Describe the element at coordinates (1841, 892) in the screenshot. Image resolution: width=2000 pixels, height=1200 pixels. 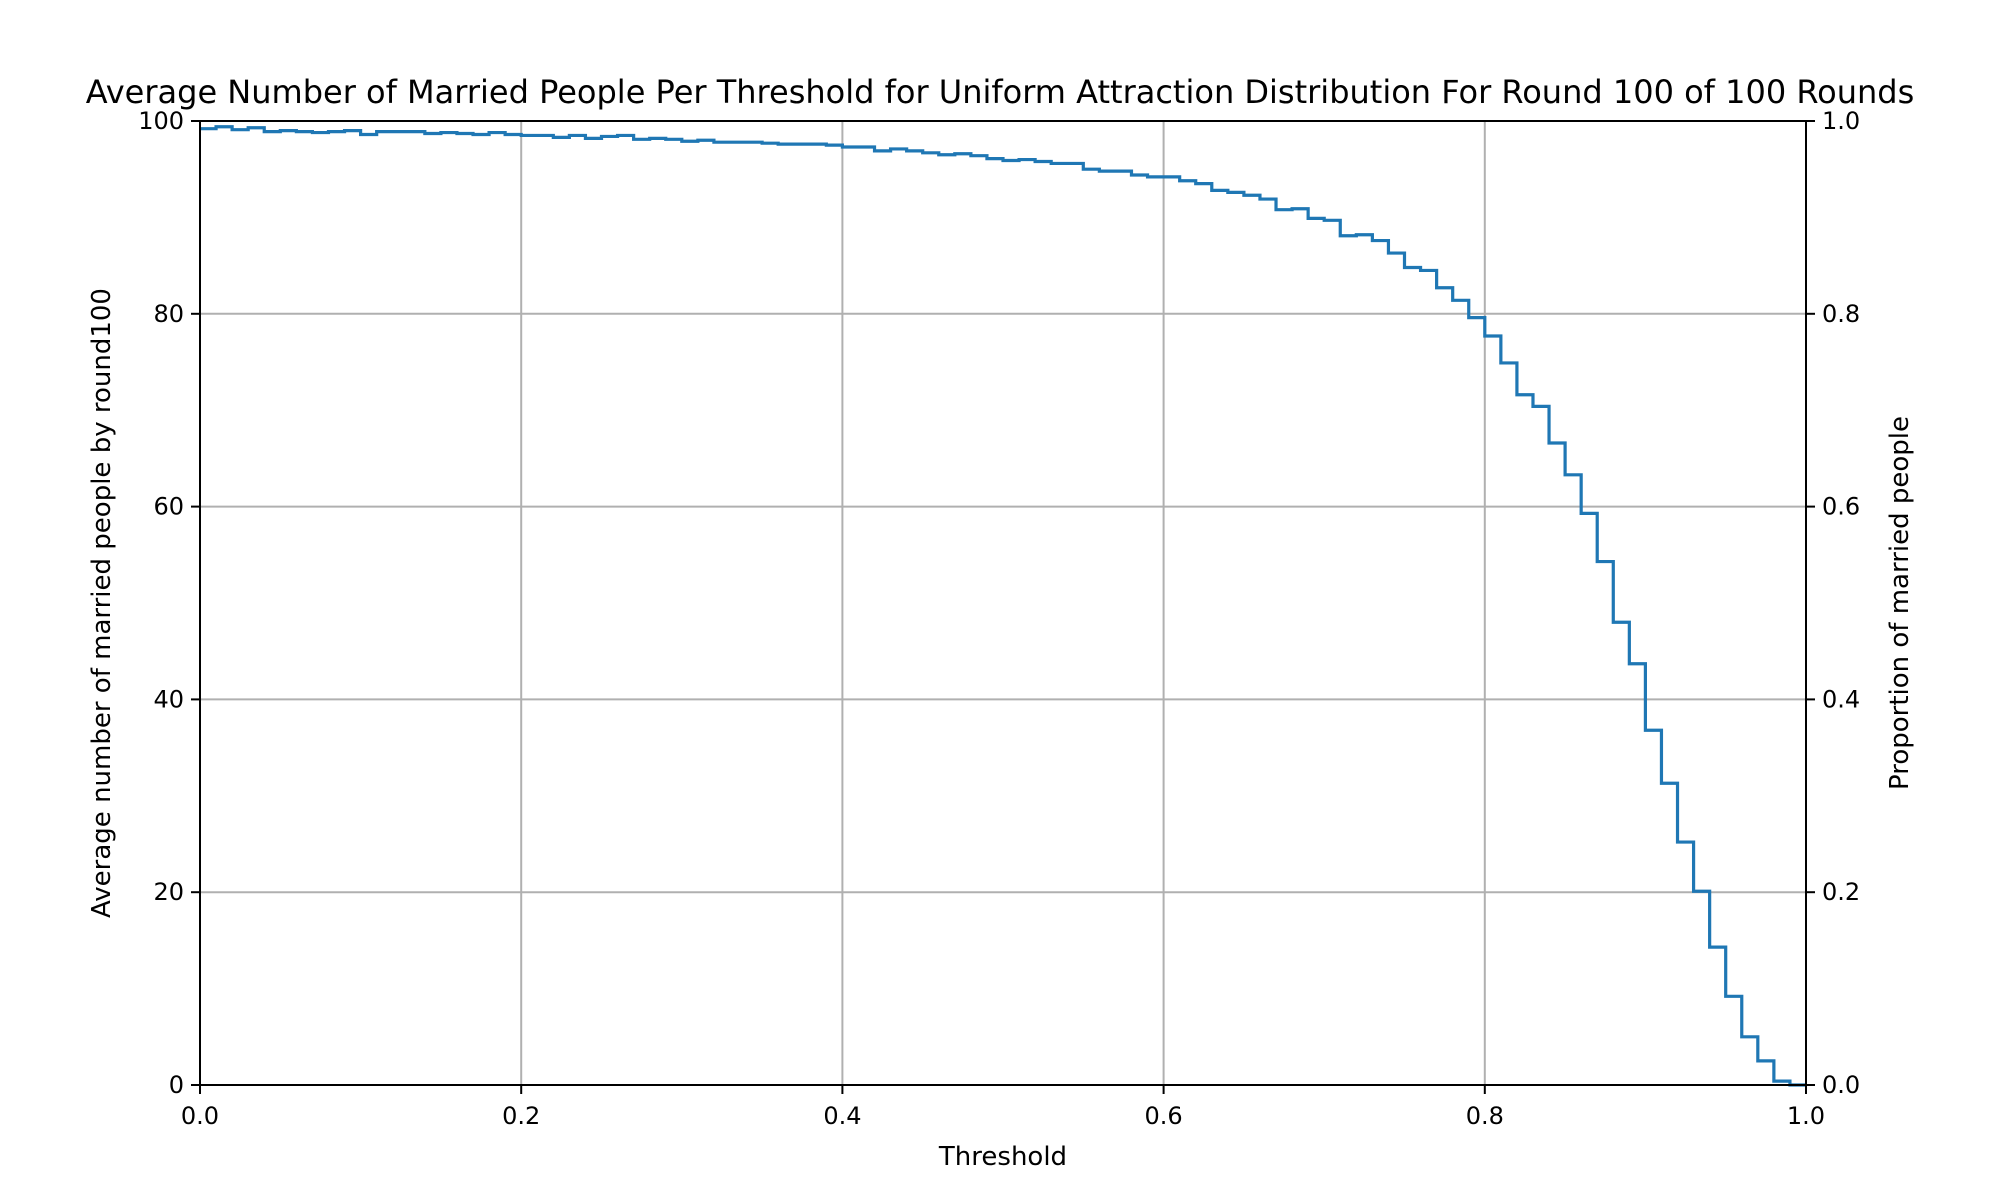
I see `y-right-tick-label: 0.2` at that location.